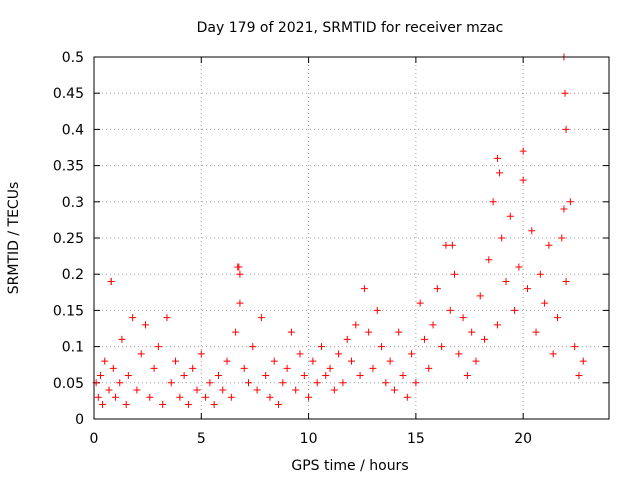 The image size is (640, 480). I want to click on x-tick-label: 20, so click(523, 439).